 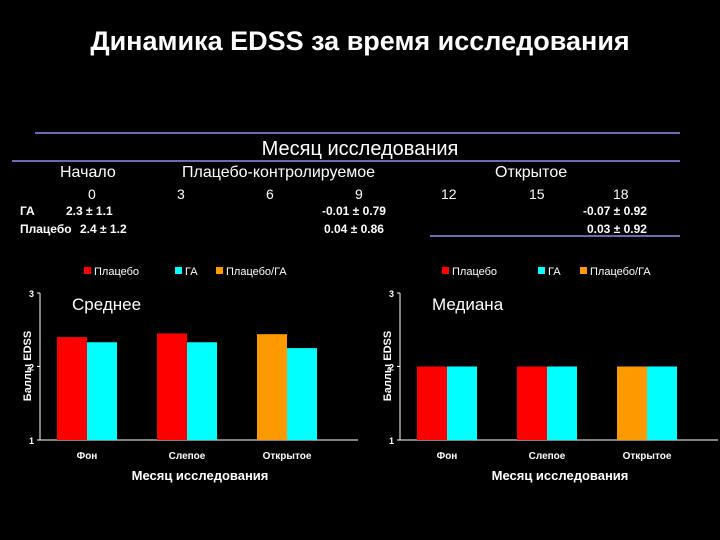 What do you see at coordinates (555, 236) in the screenshot?
I see `table-bottom-line` at bounding box center [555, 236].